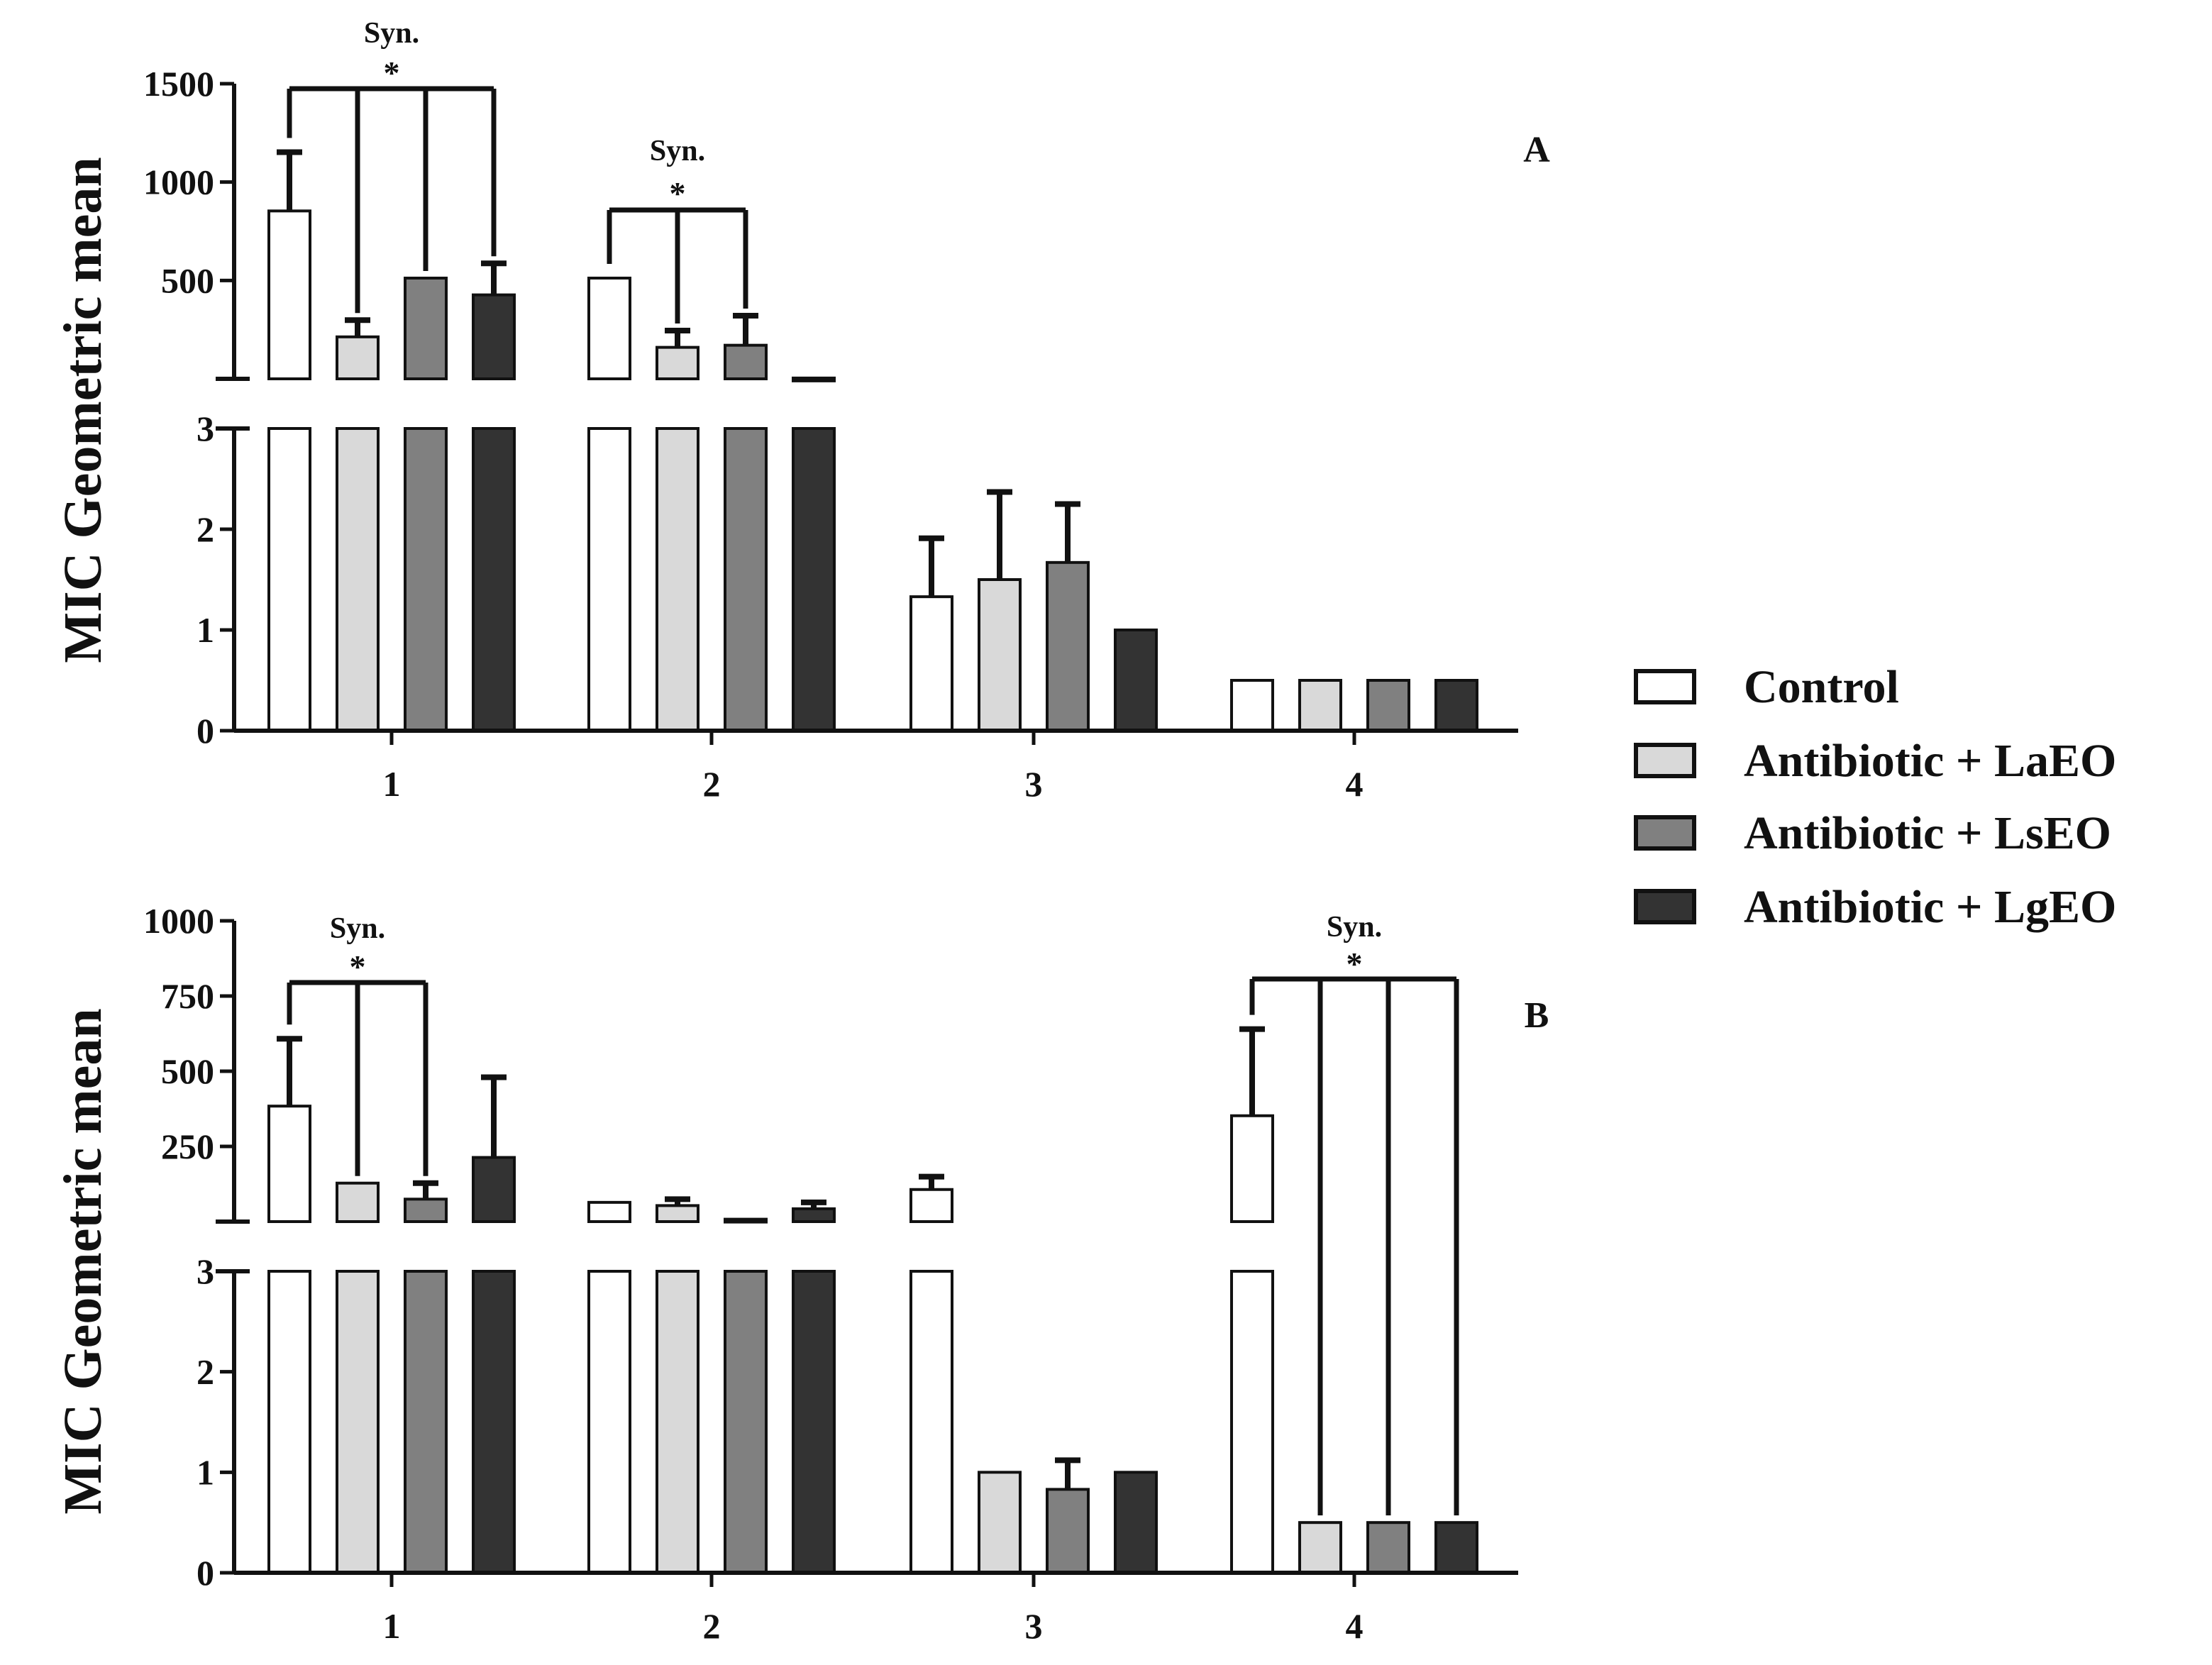 Image resolution: width=2212 pixels, height=1665 pixels. What do you see at coordinates (1930, 907) in the screenshot?
I see `legend-label: Antibiotic + LgEO` at bounding box center [1930, 907].